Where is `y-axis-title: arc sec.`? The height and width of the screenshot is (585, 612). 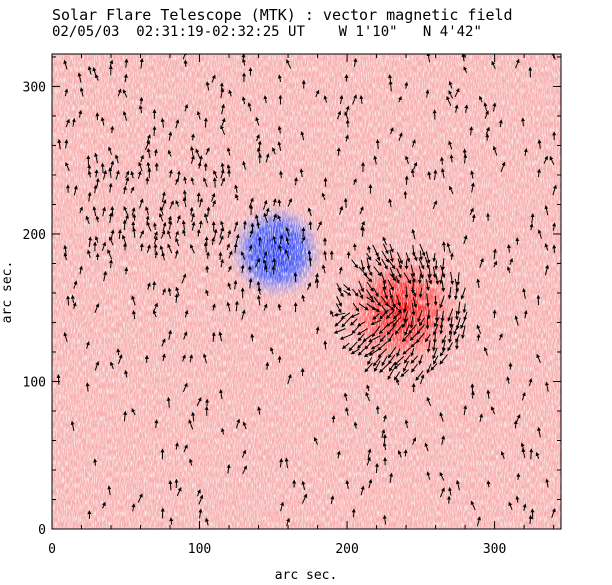
y-axis-title: arc sec. is located at coordinates (7, 292).